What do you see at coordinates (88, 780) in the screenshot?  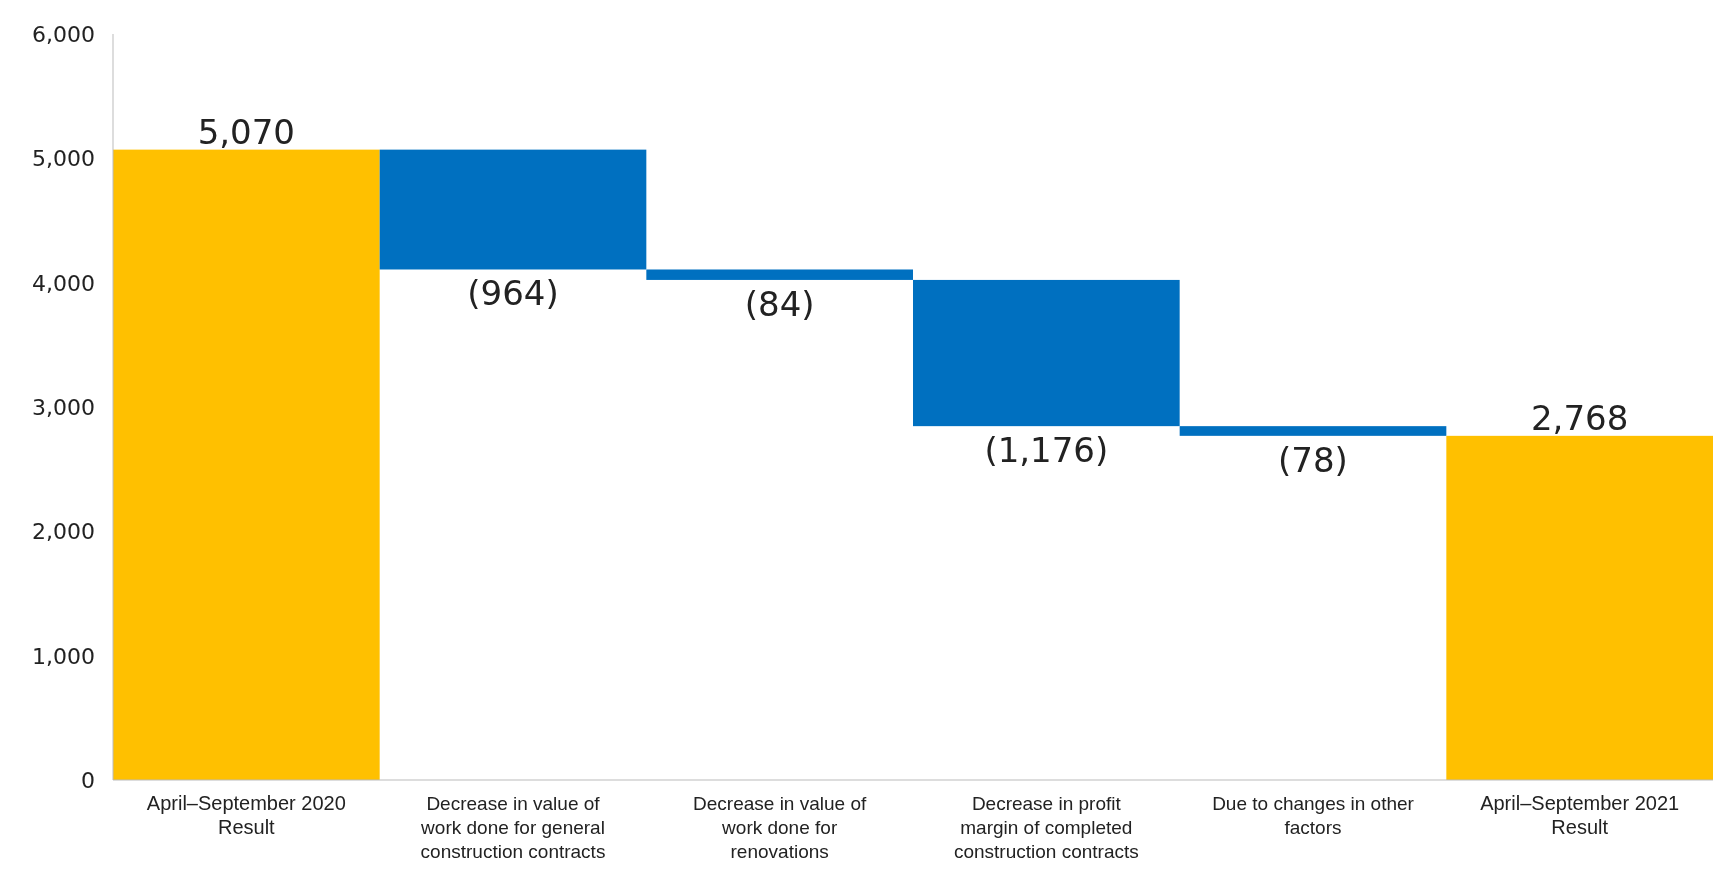 I see `y-tick-label: 0` at bounding box center [88, 780].